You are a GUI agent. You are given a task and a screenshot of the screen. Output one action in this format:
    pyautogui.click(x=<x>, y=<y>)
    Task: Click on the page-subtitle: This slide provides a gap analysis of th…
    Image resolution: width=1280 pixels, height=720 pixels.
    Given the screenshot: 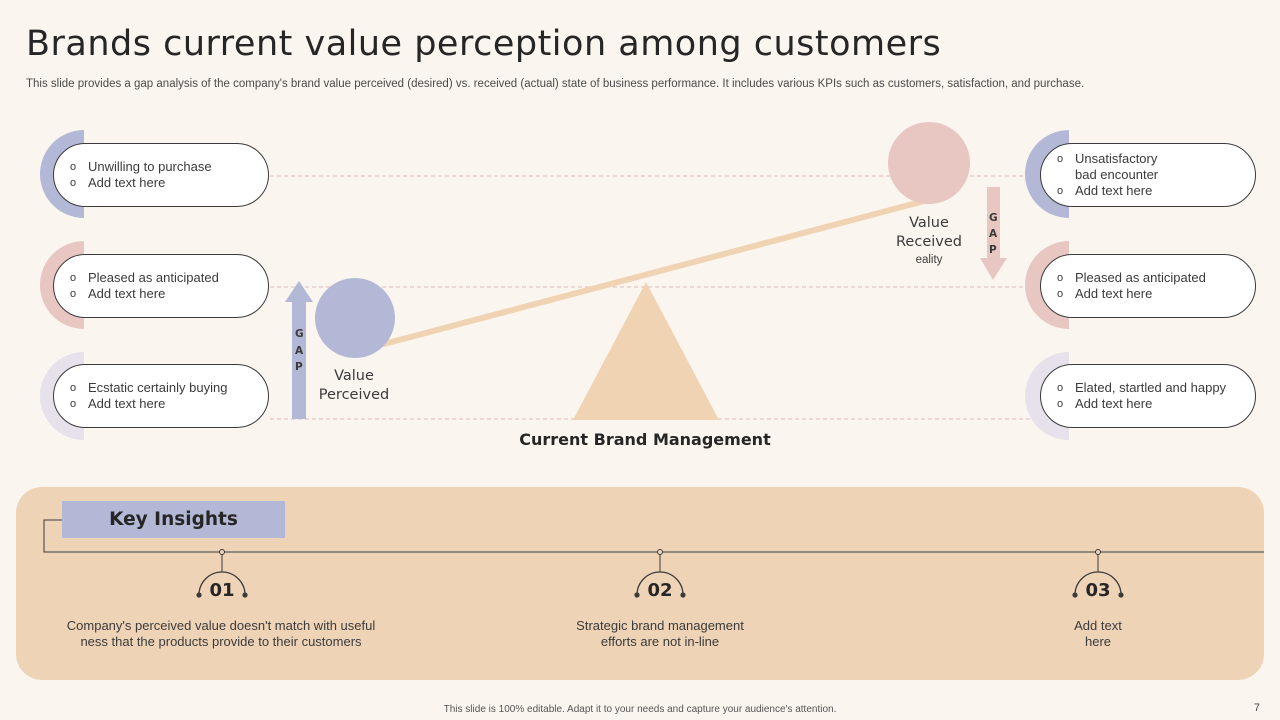 What is the action you would take?
    pyautogui.click(x=555, y=84)
    